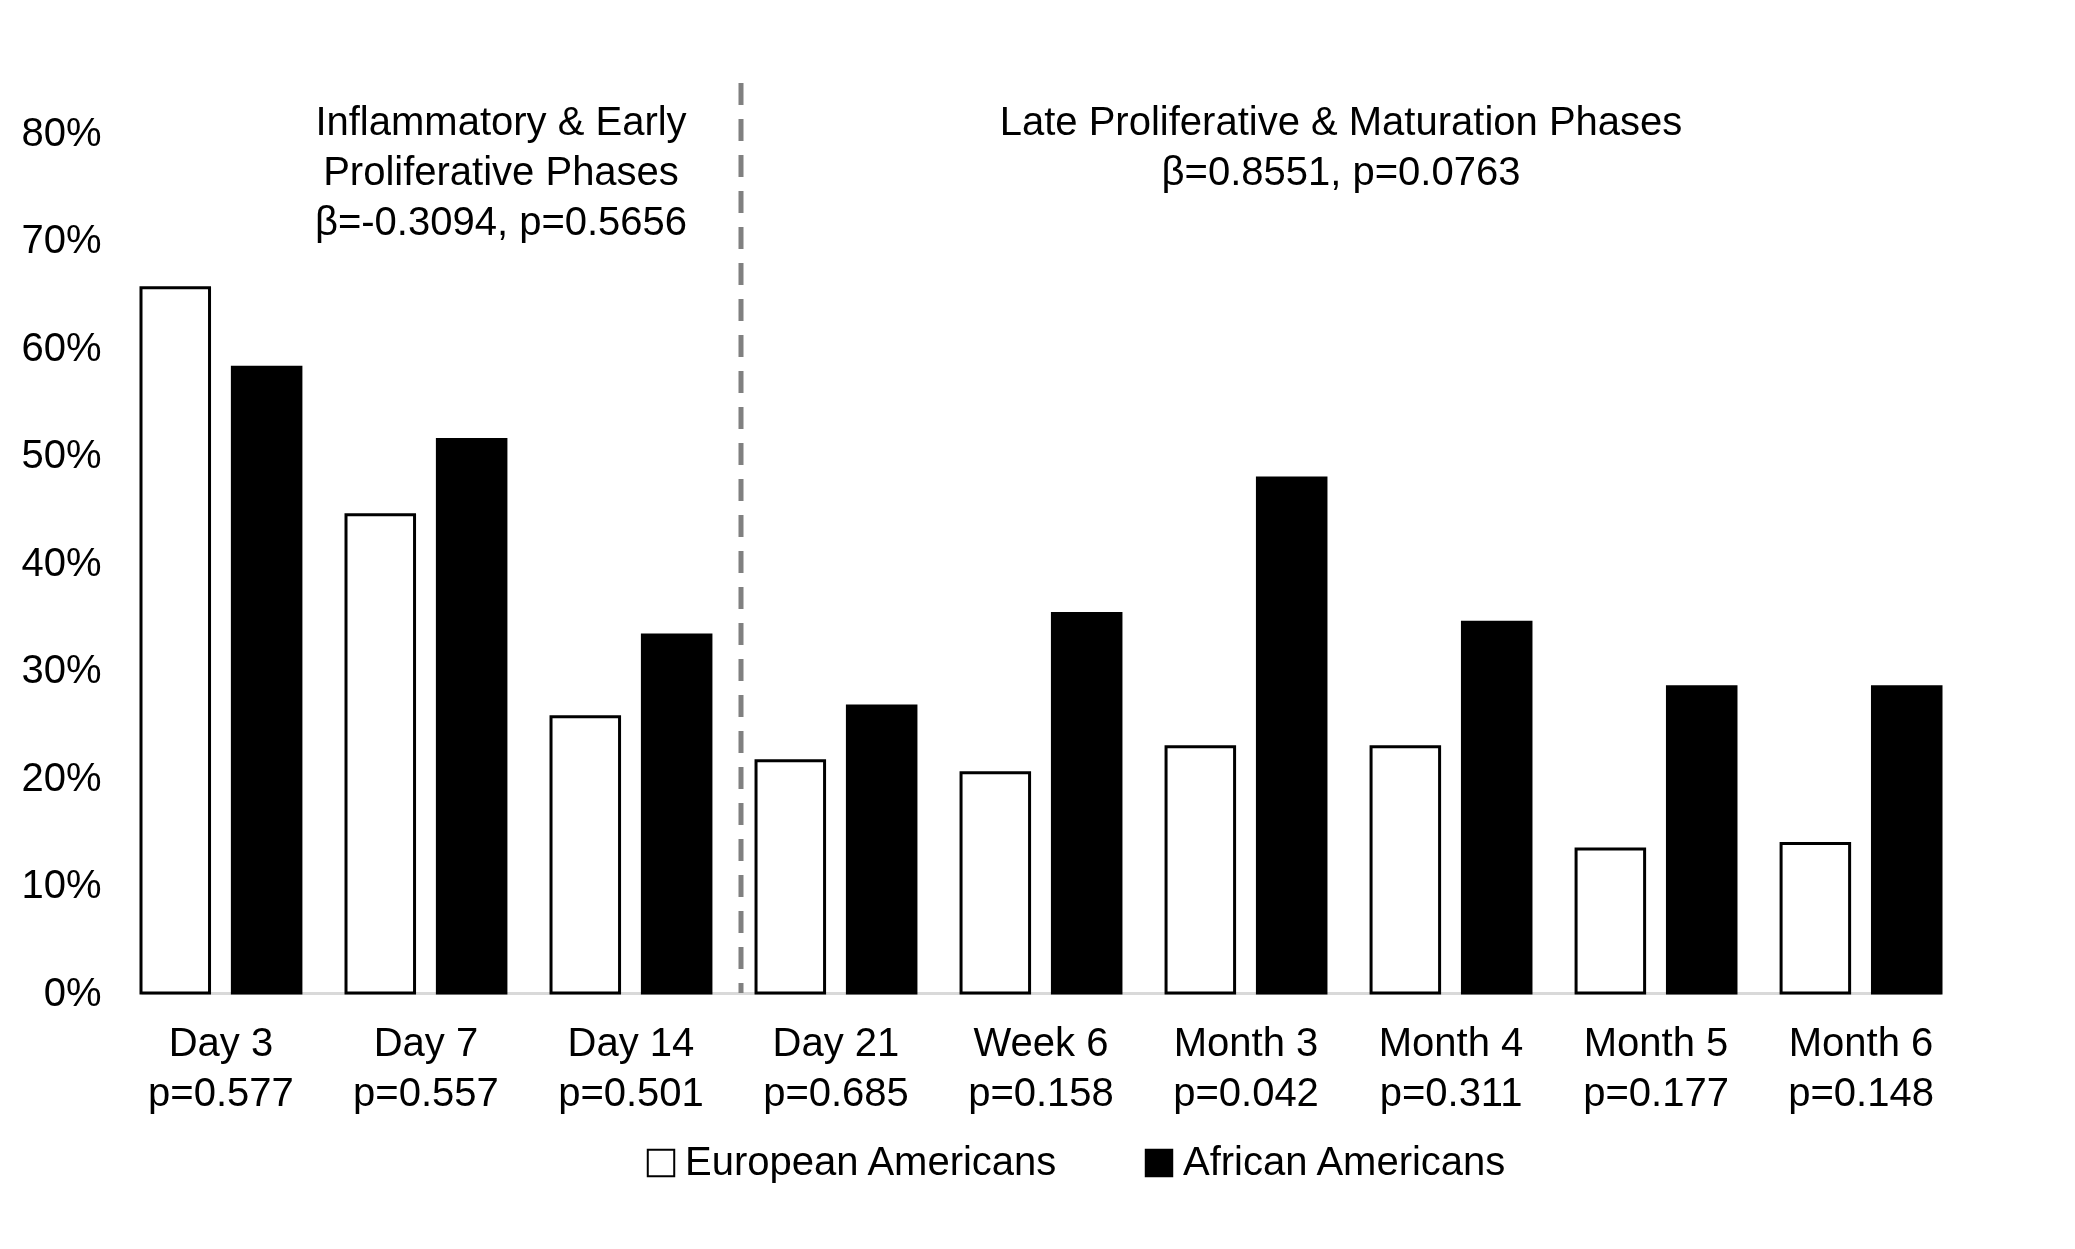  Describe the element at coordinates (426, 1066) in the screenshot. I see `x-tick-label: Day 7 p=0.557` at that location.